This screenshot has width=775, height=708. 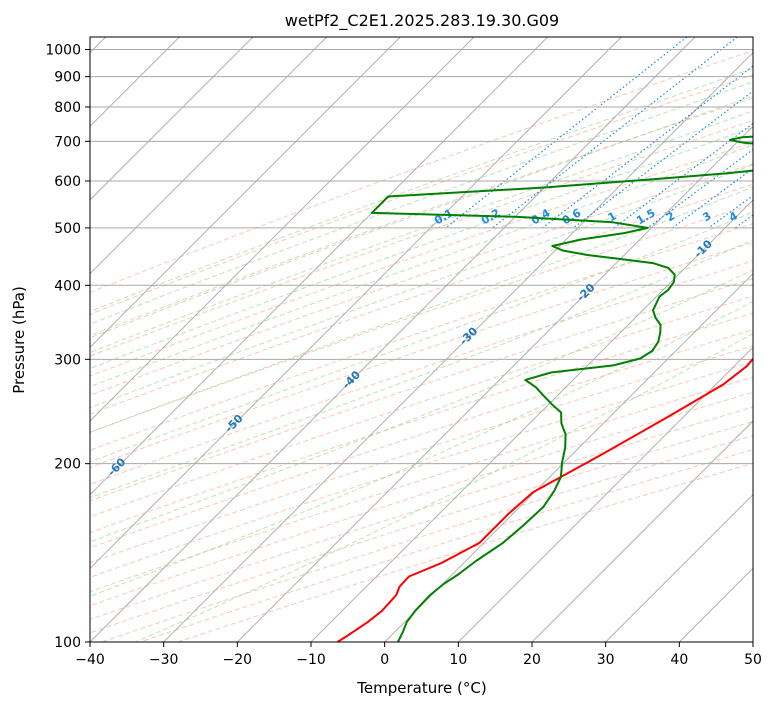 What do you see at coordinates (418, 655) in the screenshot?
I see `x-axis: −40 −30 −20 −10 0 10 20 30 40 50` at bounding box center [418, 655].